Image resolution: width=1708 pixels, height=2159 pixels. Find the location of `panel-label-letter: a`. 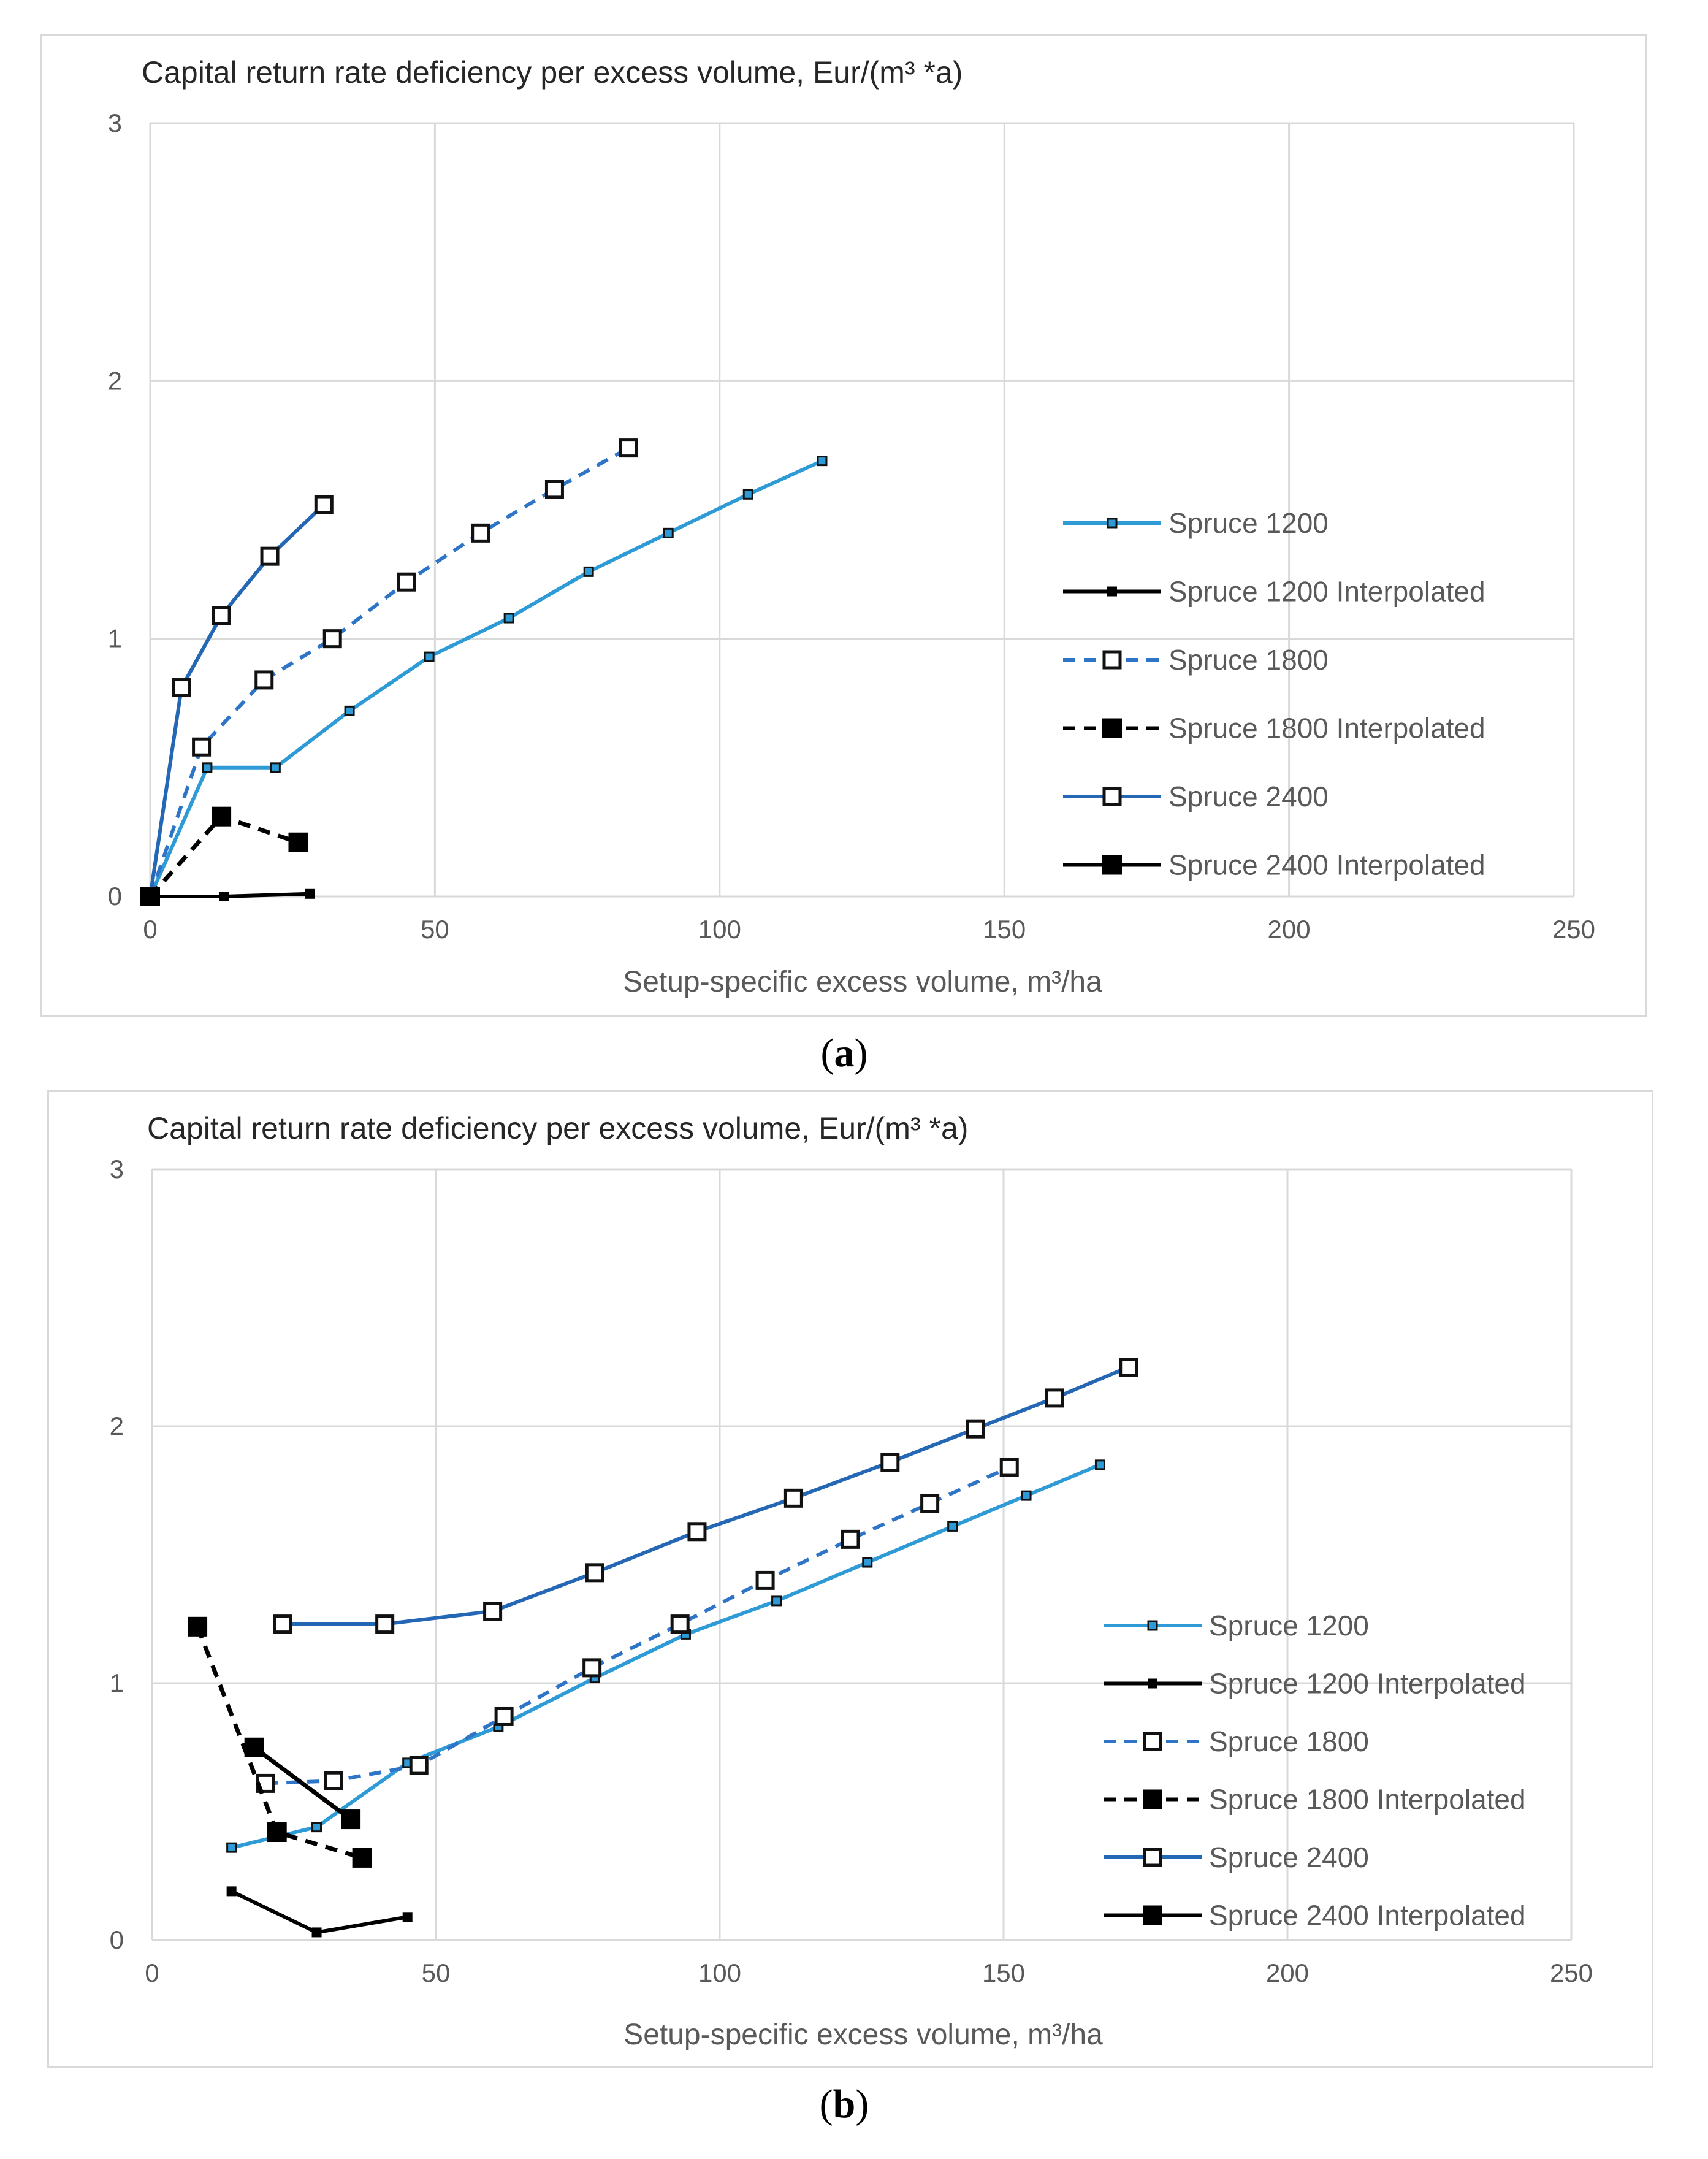

panel-label-letter: a is located at coordinates (844, 1053).